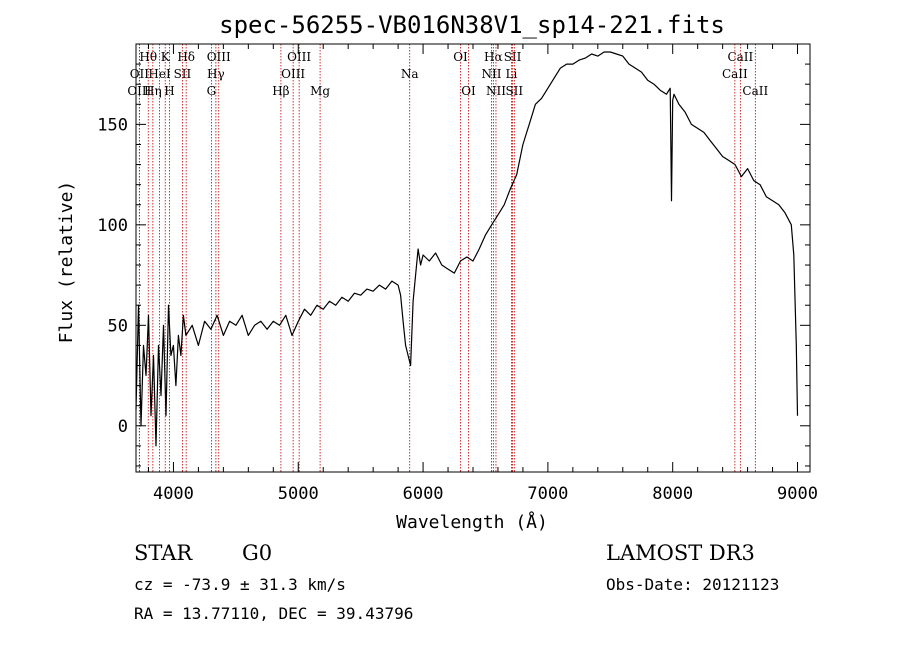  I want to click on chart-title: spec-56255-VB016N38V1_sp14-221.fits, so click(472, 25).